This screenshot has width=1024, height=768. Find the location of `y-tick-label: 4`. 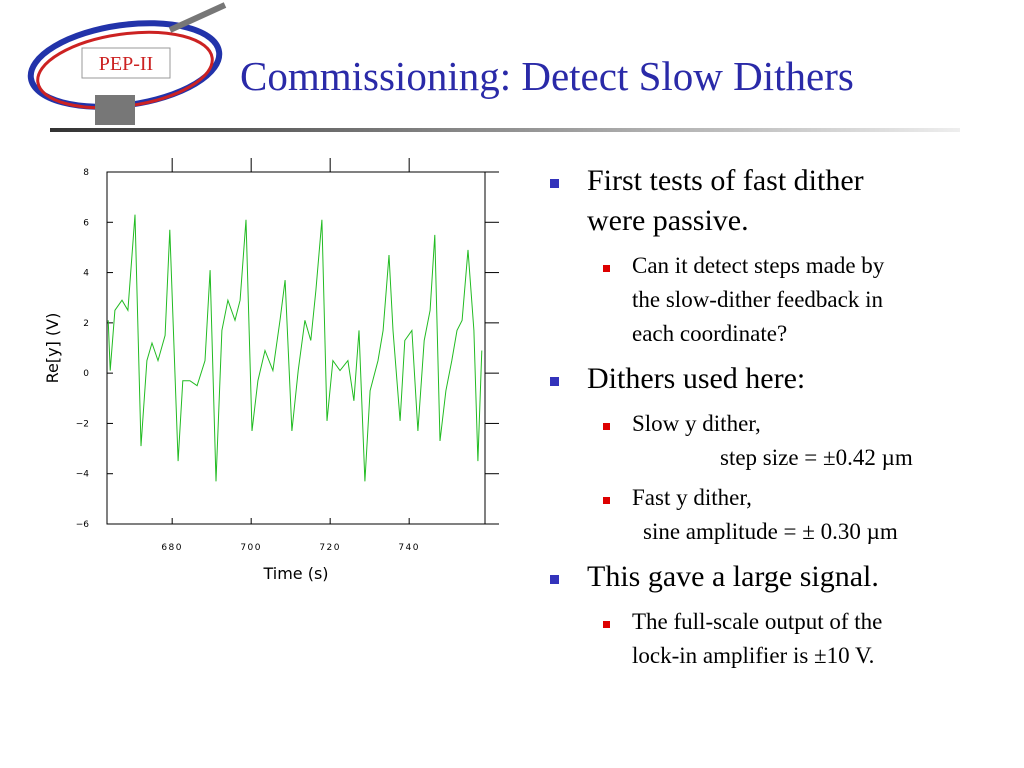

y-tick-label: 4 is located at coordinates (86, 274).